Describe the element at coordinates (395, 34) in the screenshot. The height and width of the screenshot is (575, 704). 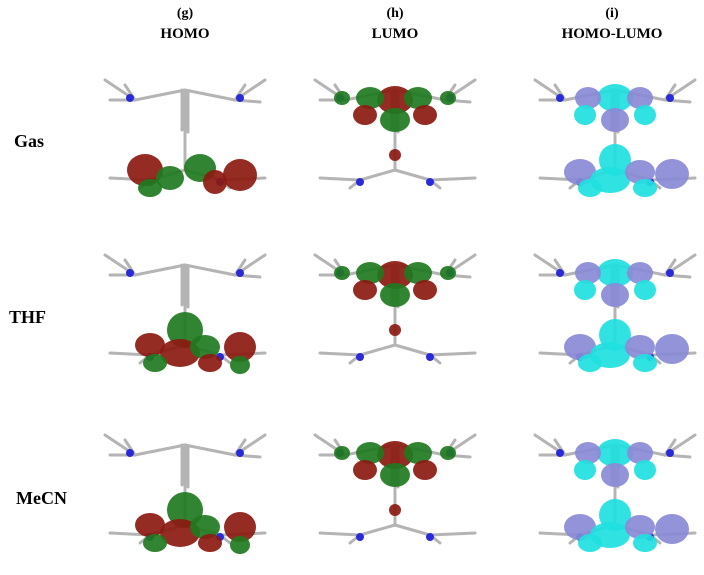
I see `column-title: LUMO` at that location.